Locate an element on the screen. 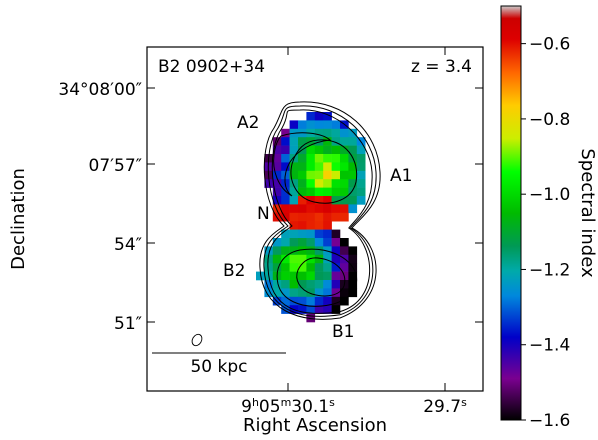 The height and width of the screenshot is (440, 598). contour-a2 is located at coordinates (302, 164).